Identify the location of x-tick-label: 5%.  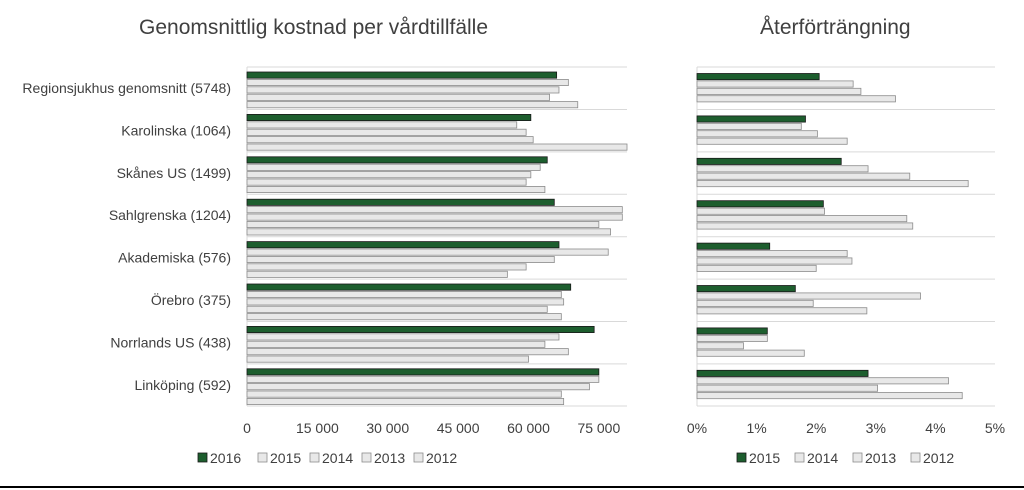
(995, 428).